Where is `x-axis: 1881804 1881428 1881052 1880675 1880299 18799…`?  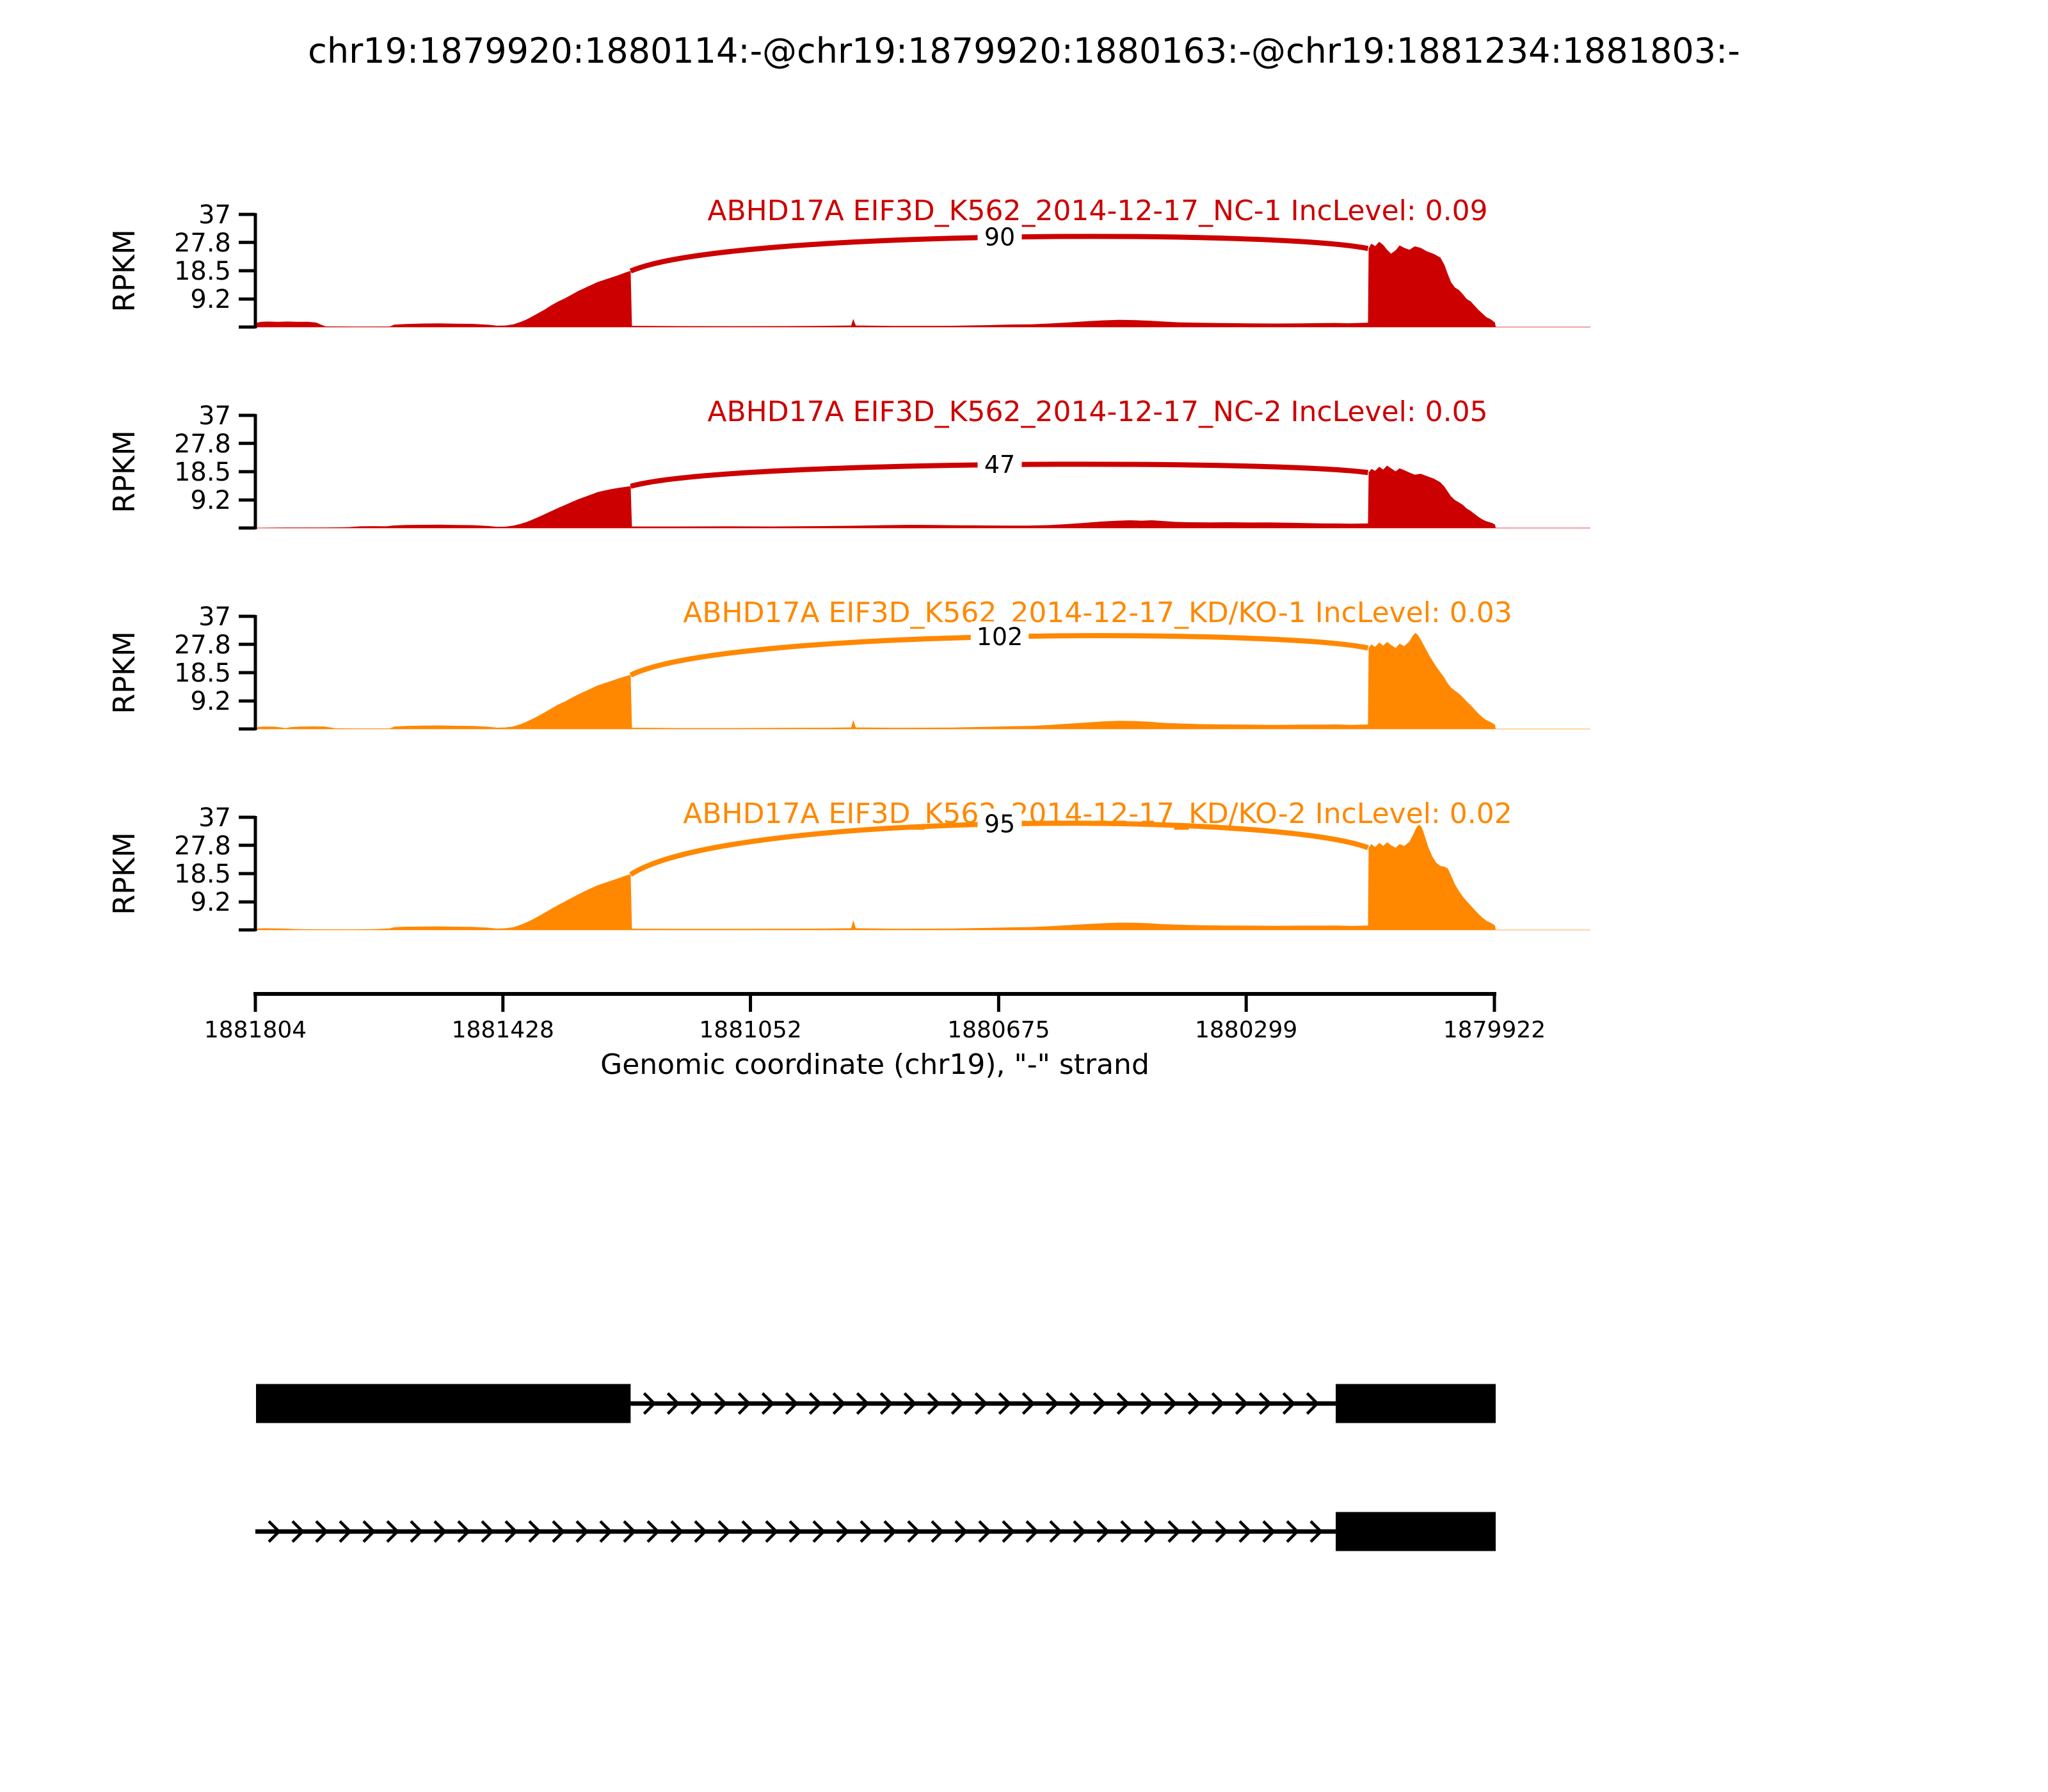
x-axis: 1881804 1881428 1881052 1880675 1880299 18799… is located at coordinates (875, 1036).